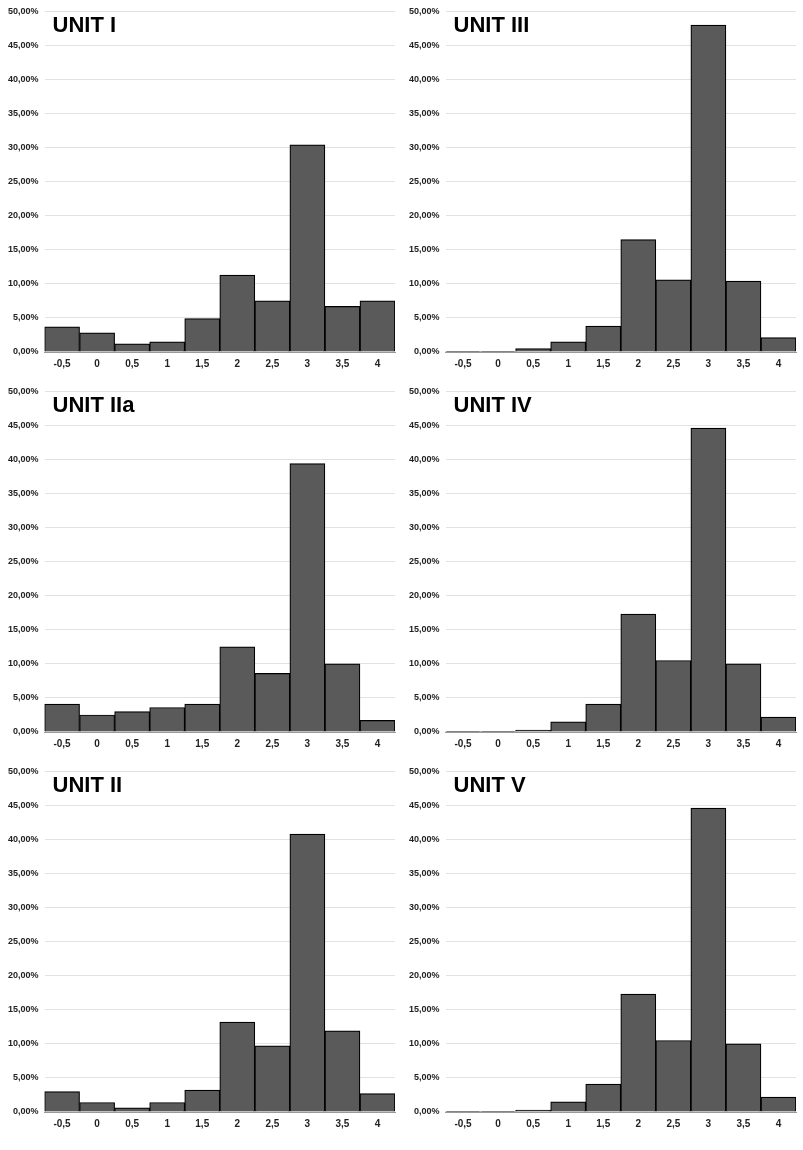 The height and width of the screenshot is (1150, 803). I want to click on chart-title: UNIT II, so click(87, 785).